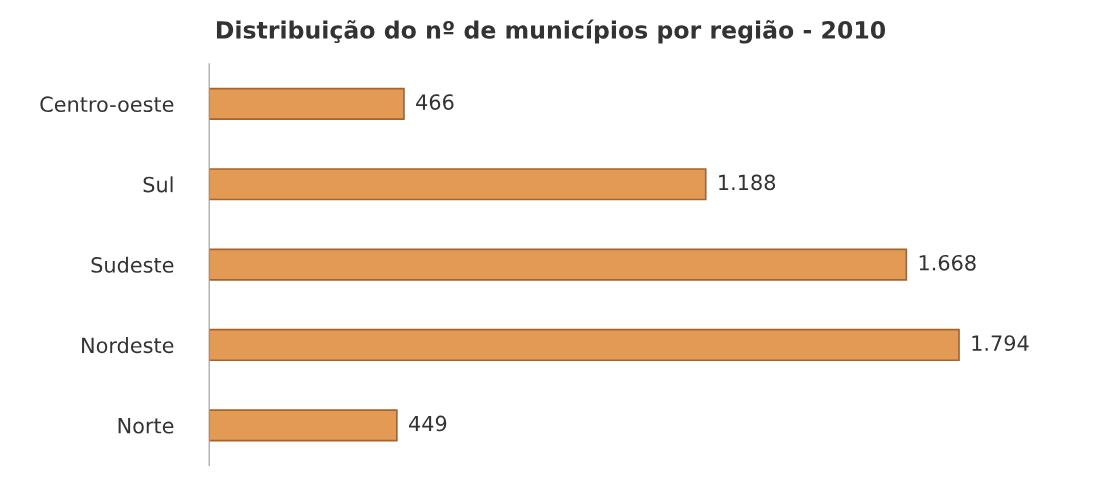 The width and height of the screenshot is (1101, 490). What do you see at coordinates (107, 104) in the screenshot?
I see `y-tick-label: Centro-oeste` at bounding box center [107, 104].